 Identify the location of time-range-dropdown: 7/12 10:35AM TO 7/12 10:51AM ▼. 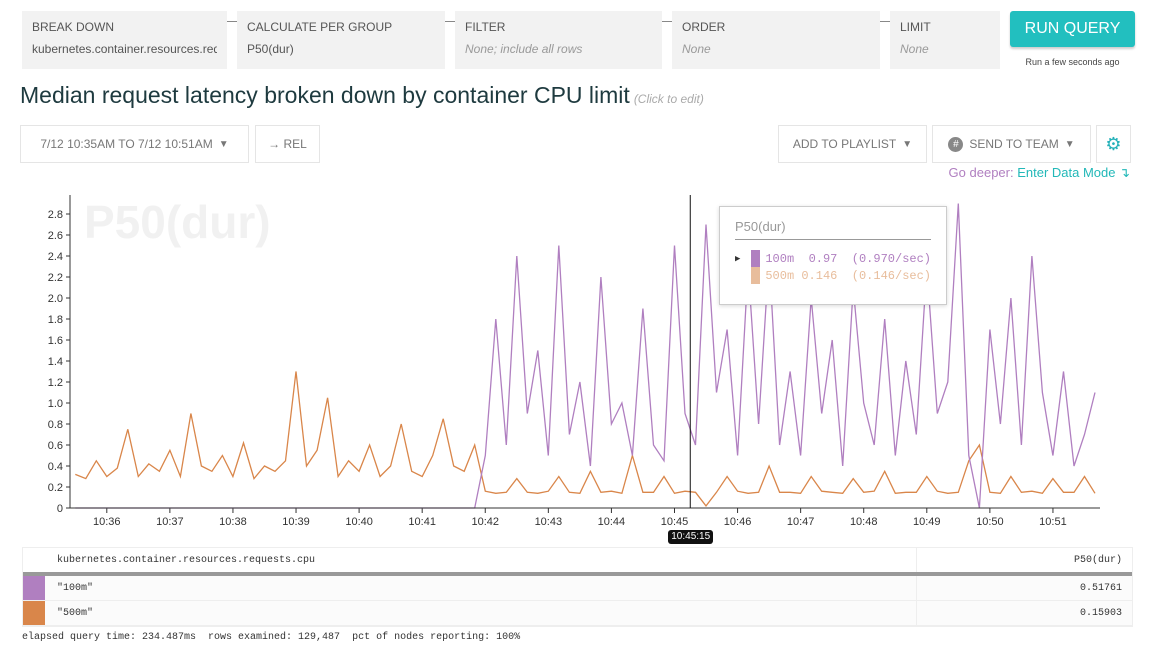
(134, 144).